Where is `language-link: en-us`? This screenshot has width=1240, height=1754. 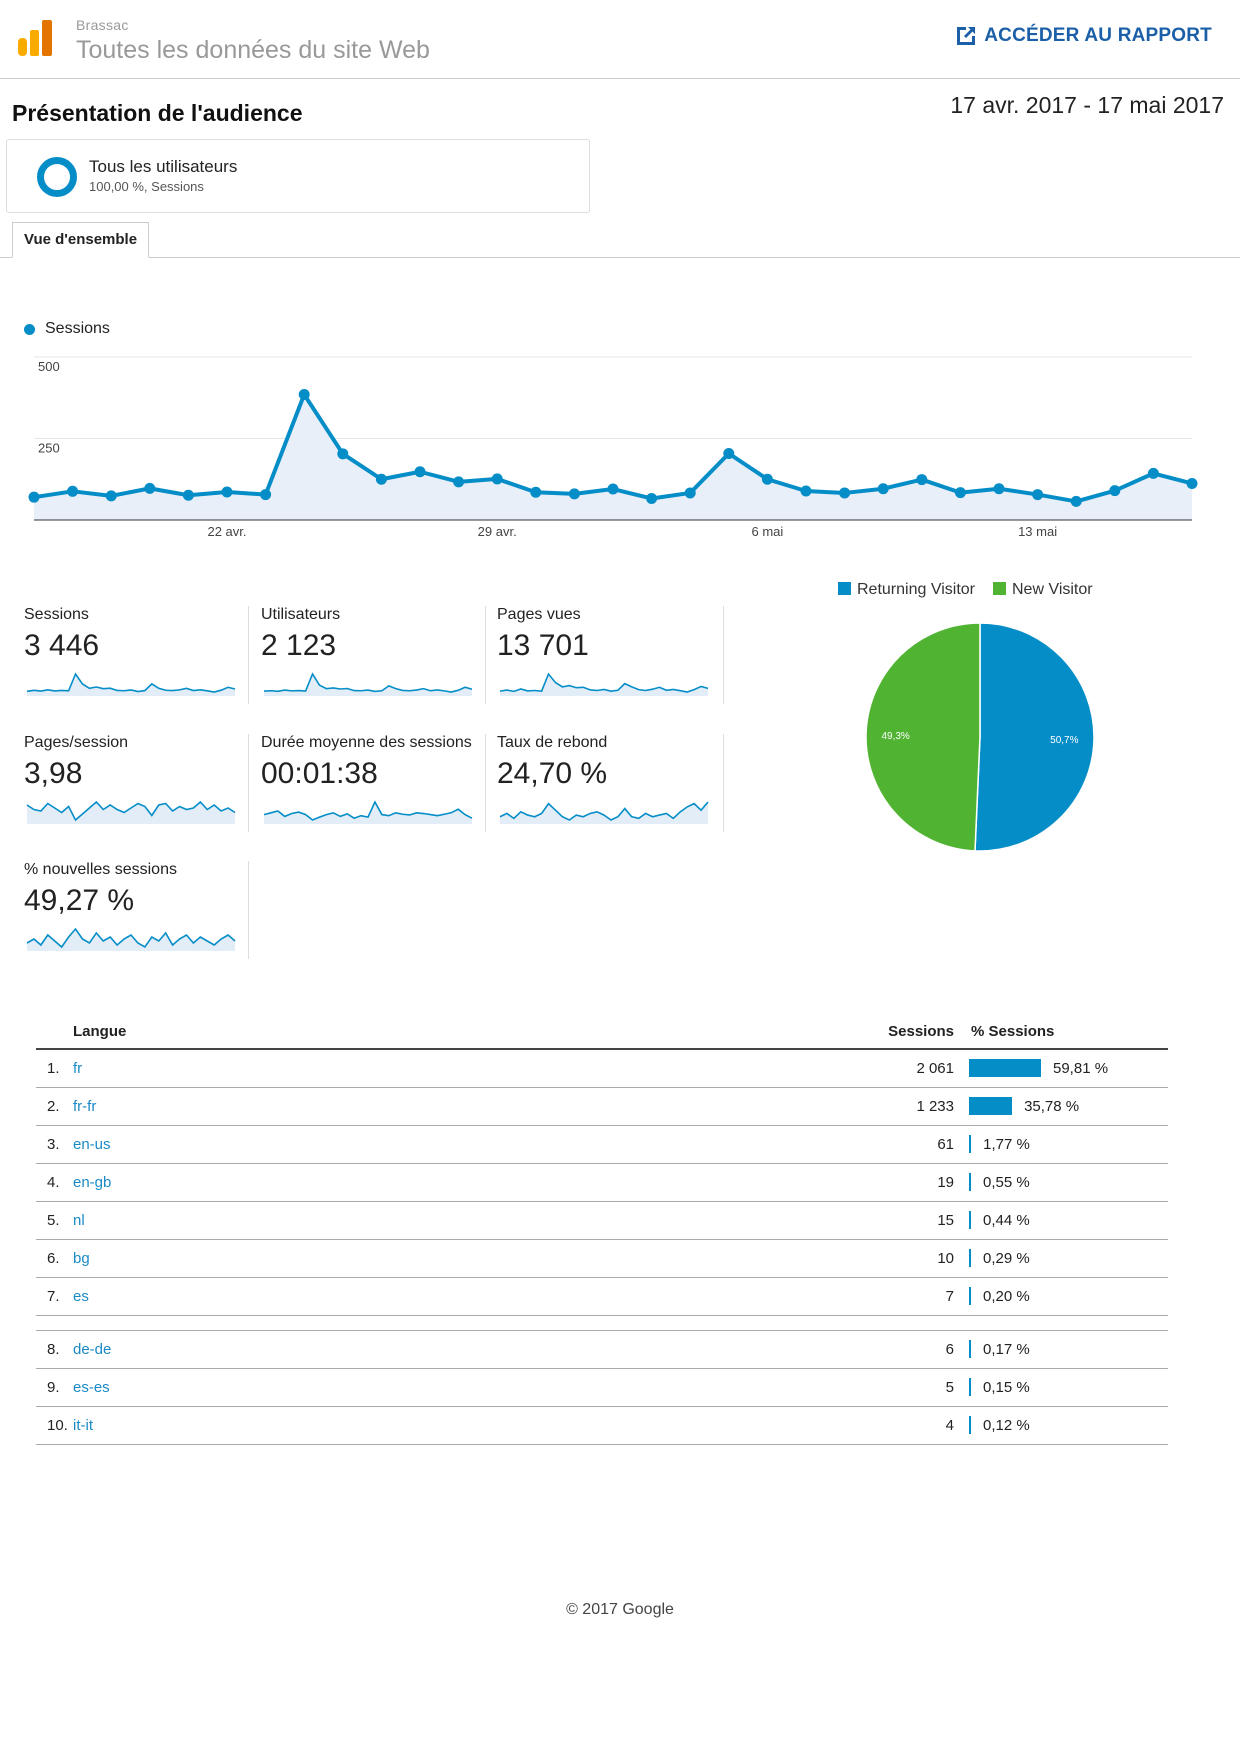 language-link: en-us is located at coordinates (92, 1144).